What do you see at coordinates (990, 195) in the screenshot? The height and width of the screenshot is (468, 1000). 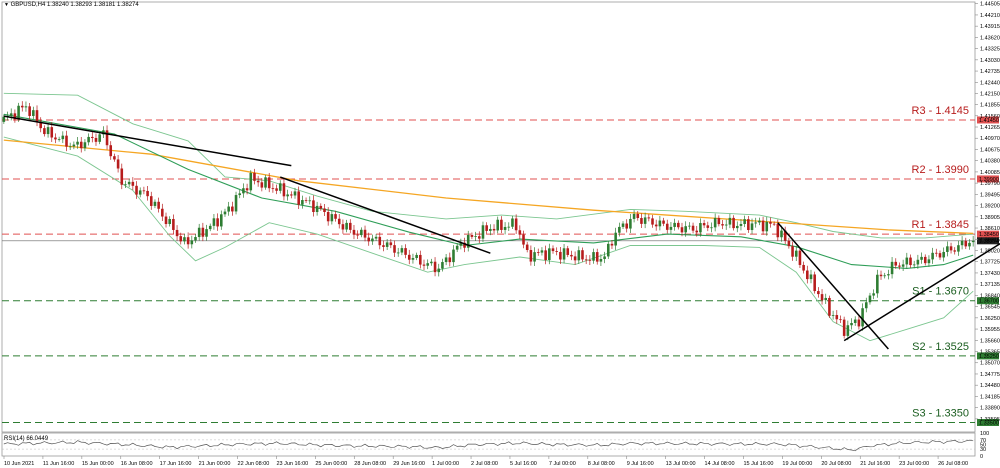 I see `price-tick-label: 1.39495` at bounding box center [990, 195].